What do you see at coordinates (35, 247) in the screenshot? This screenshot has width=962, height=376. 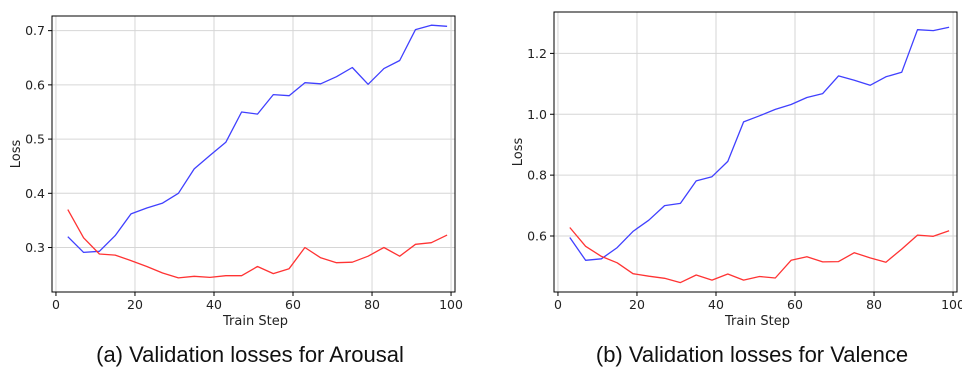 I see `y-tick-label: 0.3` at bounding box center [35, 247].